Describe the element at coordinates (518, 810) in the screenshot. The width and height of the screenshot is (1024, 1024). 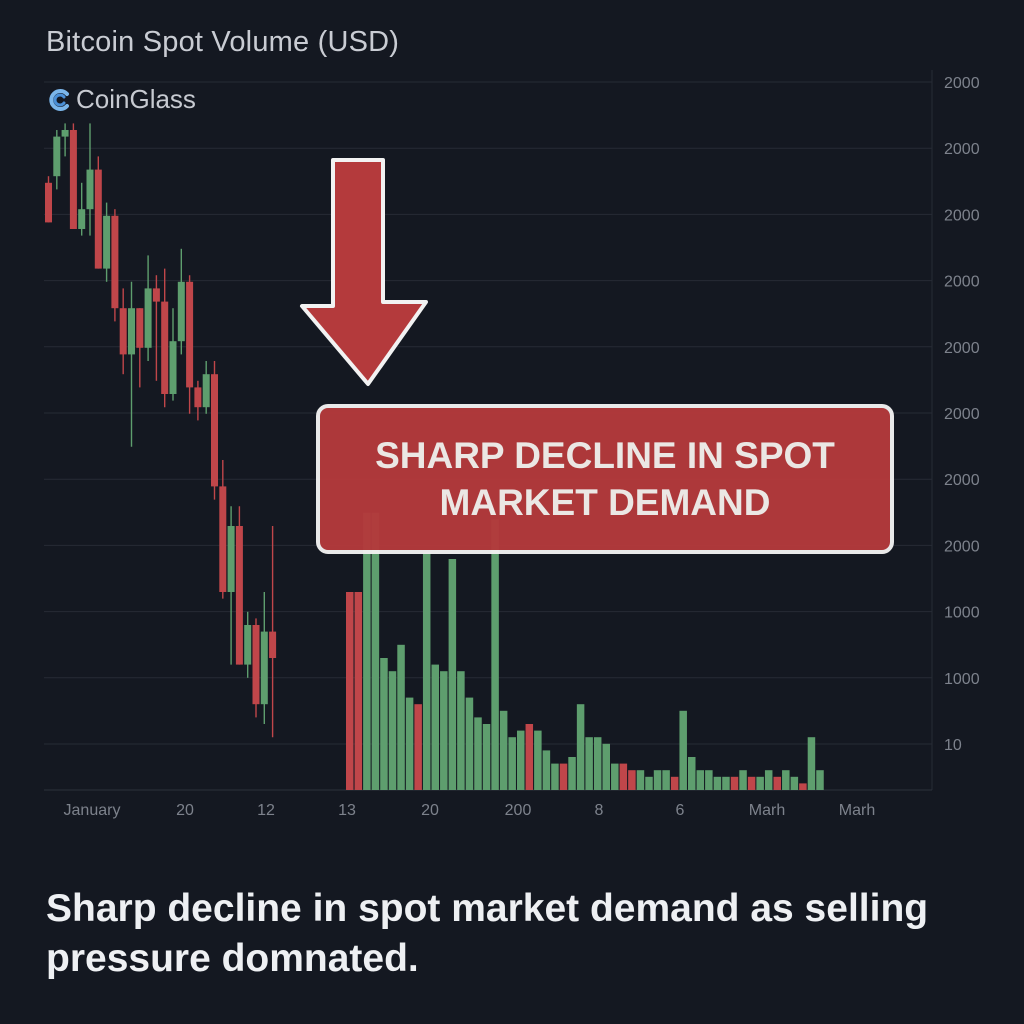
I see `x-tick-label: 200` at that location.